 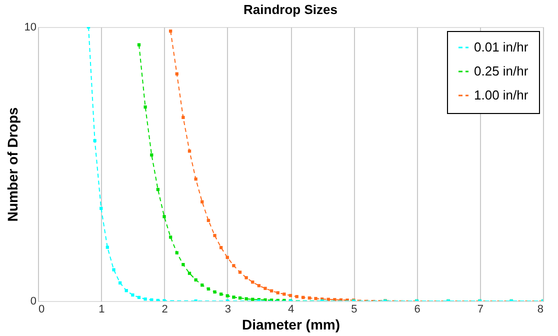 What do you see at coordinates (291, 310) in the screenshot?
I see `x-tick-label: 4` at bounding box center [291, 310].